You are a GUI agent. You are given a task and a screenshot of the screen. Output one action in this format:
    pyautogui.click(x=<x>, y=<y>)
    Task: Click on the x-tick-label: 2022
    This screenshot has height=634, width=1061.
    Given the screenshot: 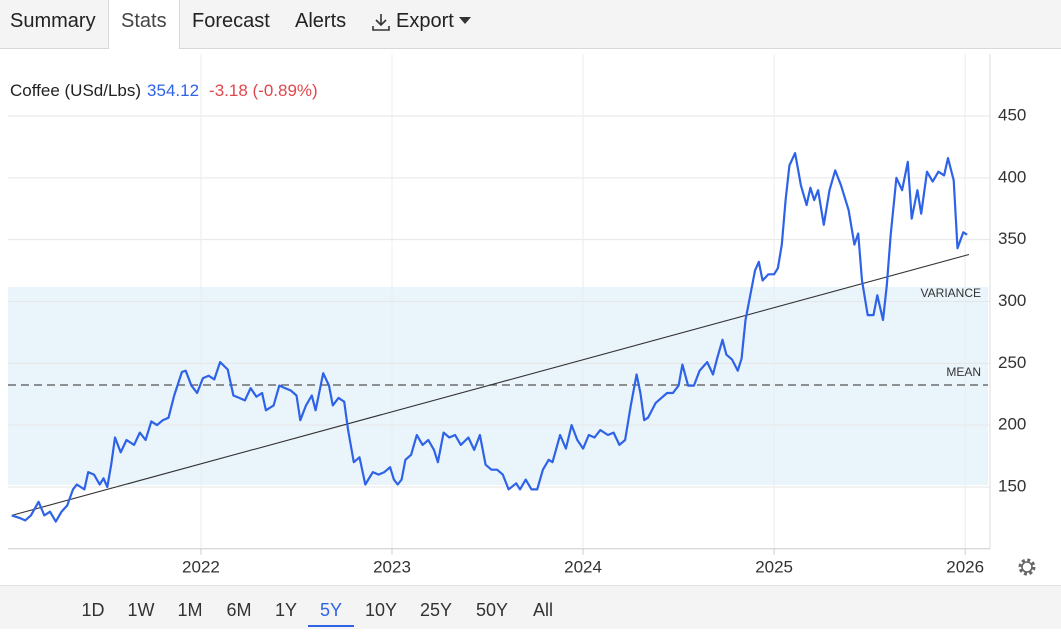 What is the action you would take?
    pyautogui.click(x=201, y=566)
    